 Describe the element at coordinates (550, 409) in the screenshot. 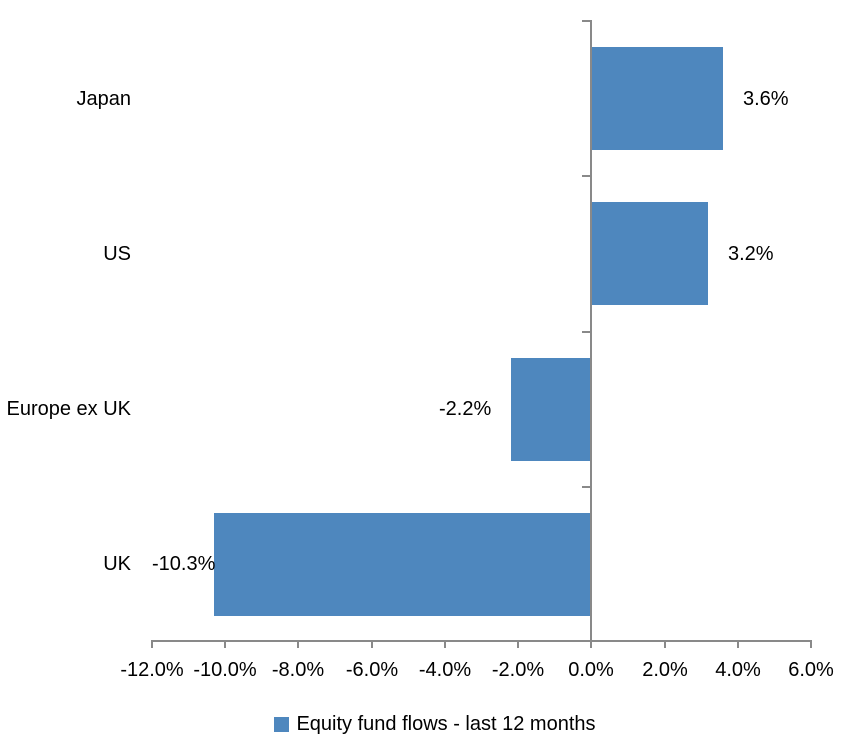

I see `bar-europe-ex-uk` at that location.